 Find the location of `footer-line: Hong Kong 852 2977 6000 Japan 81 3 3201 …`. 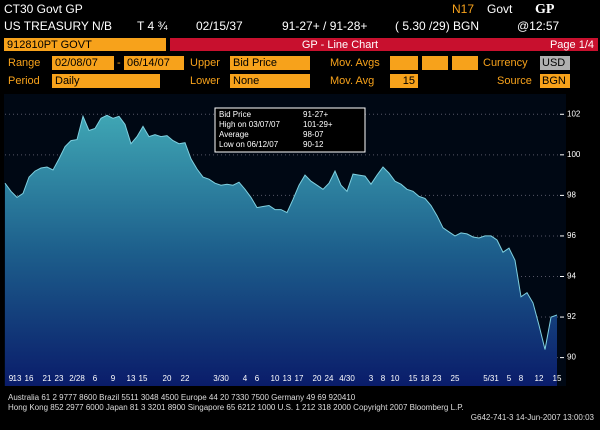

footer-line: Hong Kong 852 2977 6000 Japan 81 3 3201 … is located at coordinates (236, 407).